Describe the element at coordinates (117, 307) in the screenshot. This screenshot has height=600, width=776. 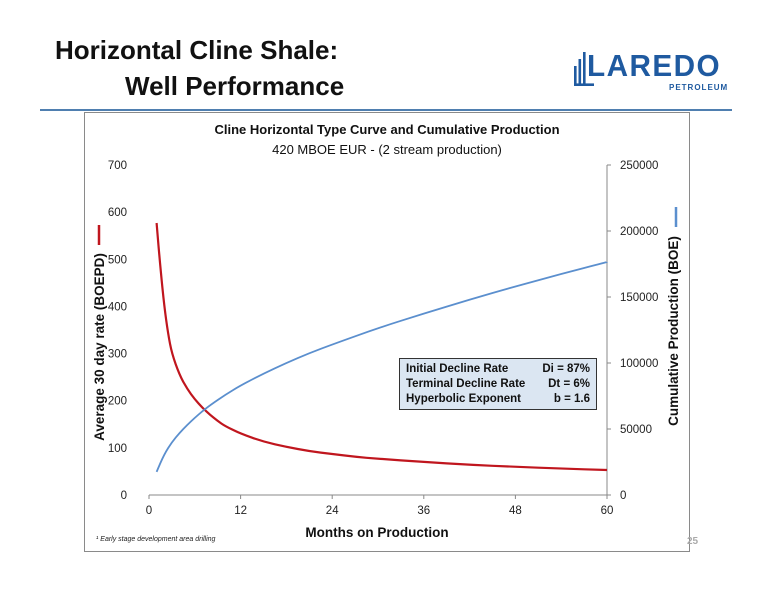
I see `y-left-tick-label: 400` at that location.